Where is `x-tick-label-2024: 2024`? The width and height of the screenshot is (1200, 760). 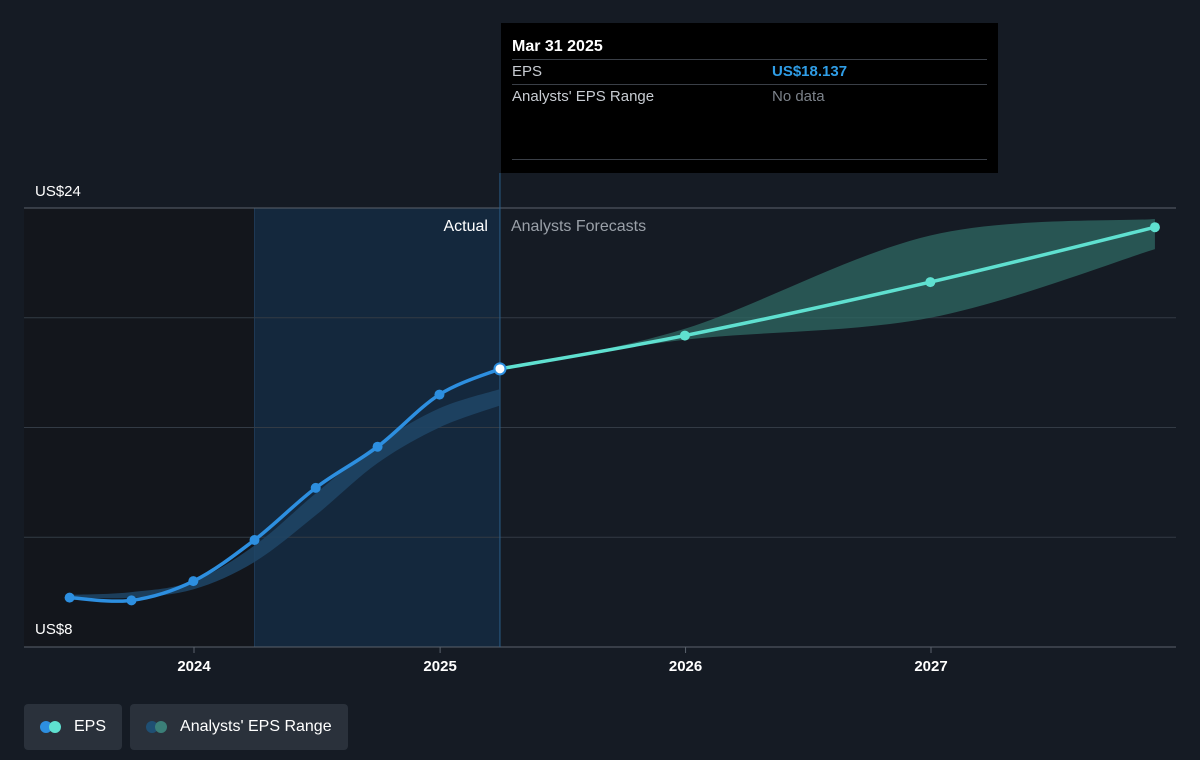 x-tick-label-2024: 2024 is located at coordinates (194, 666).